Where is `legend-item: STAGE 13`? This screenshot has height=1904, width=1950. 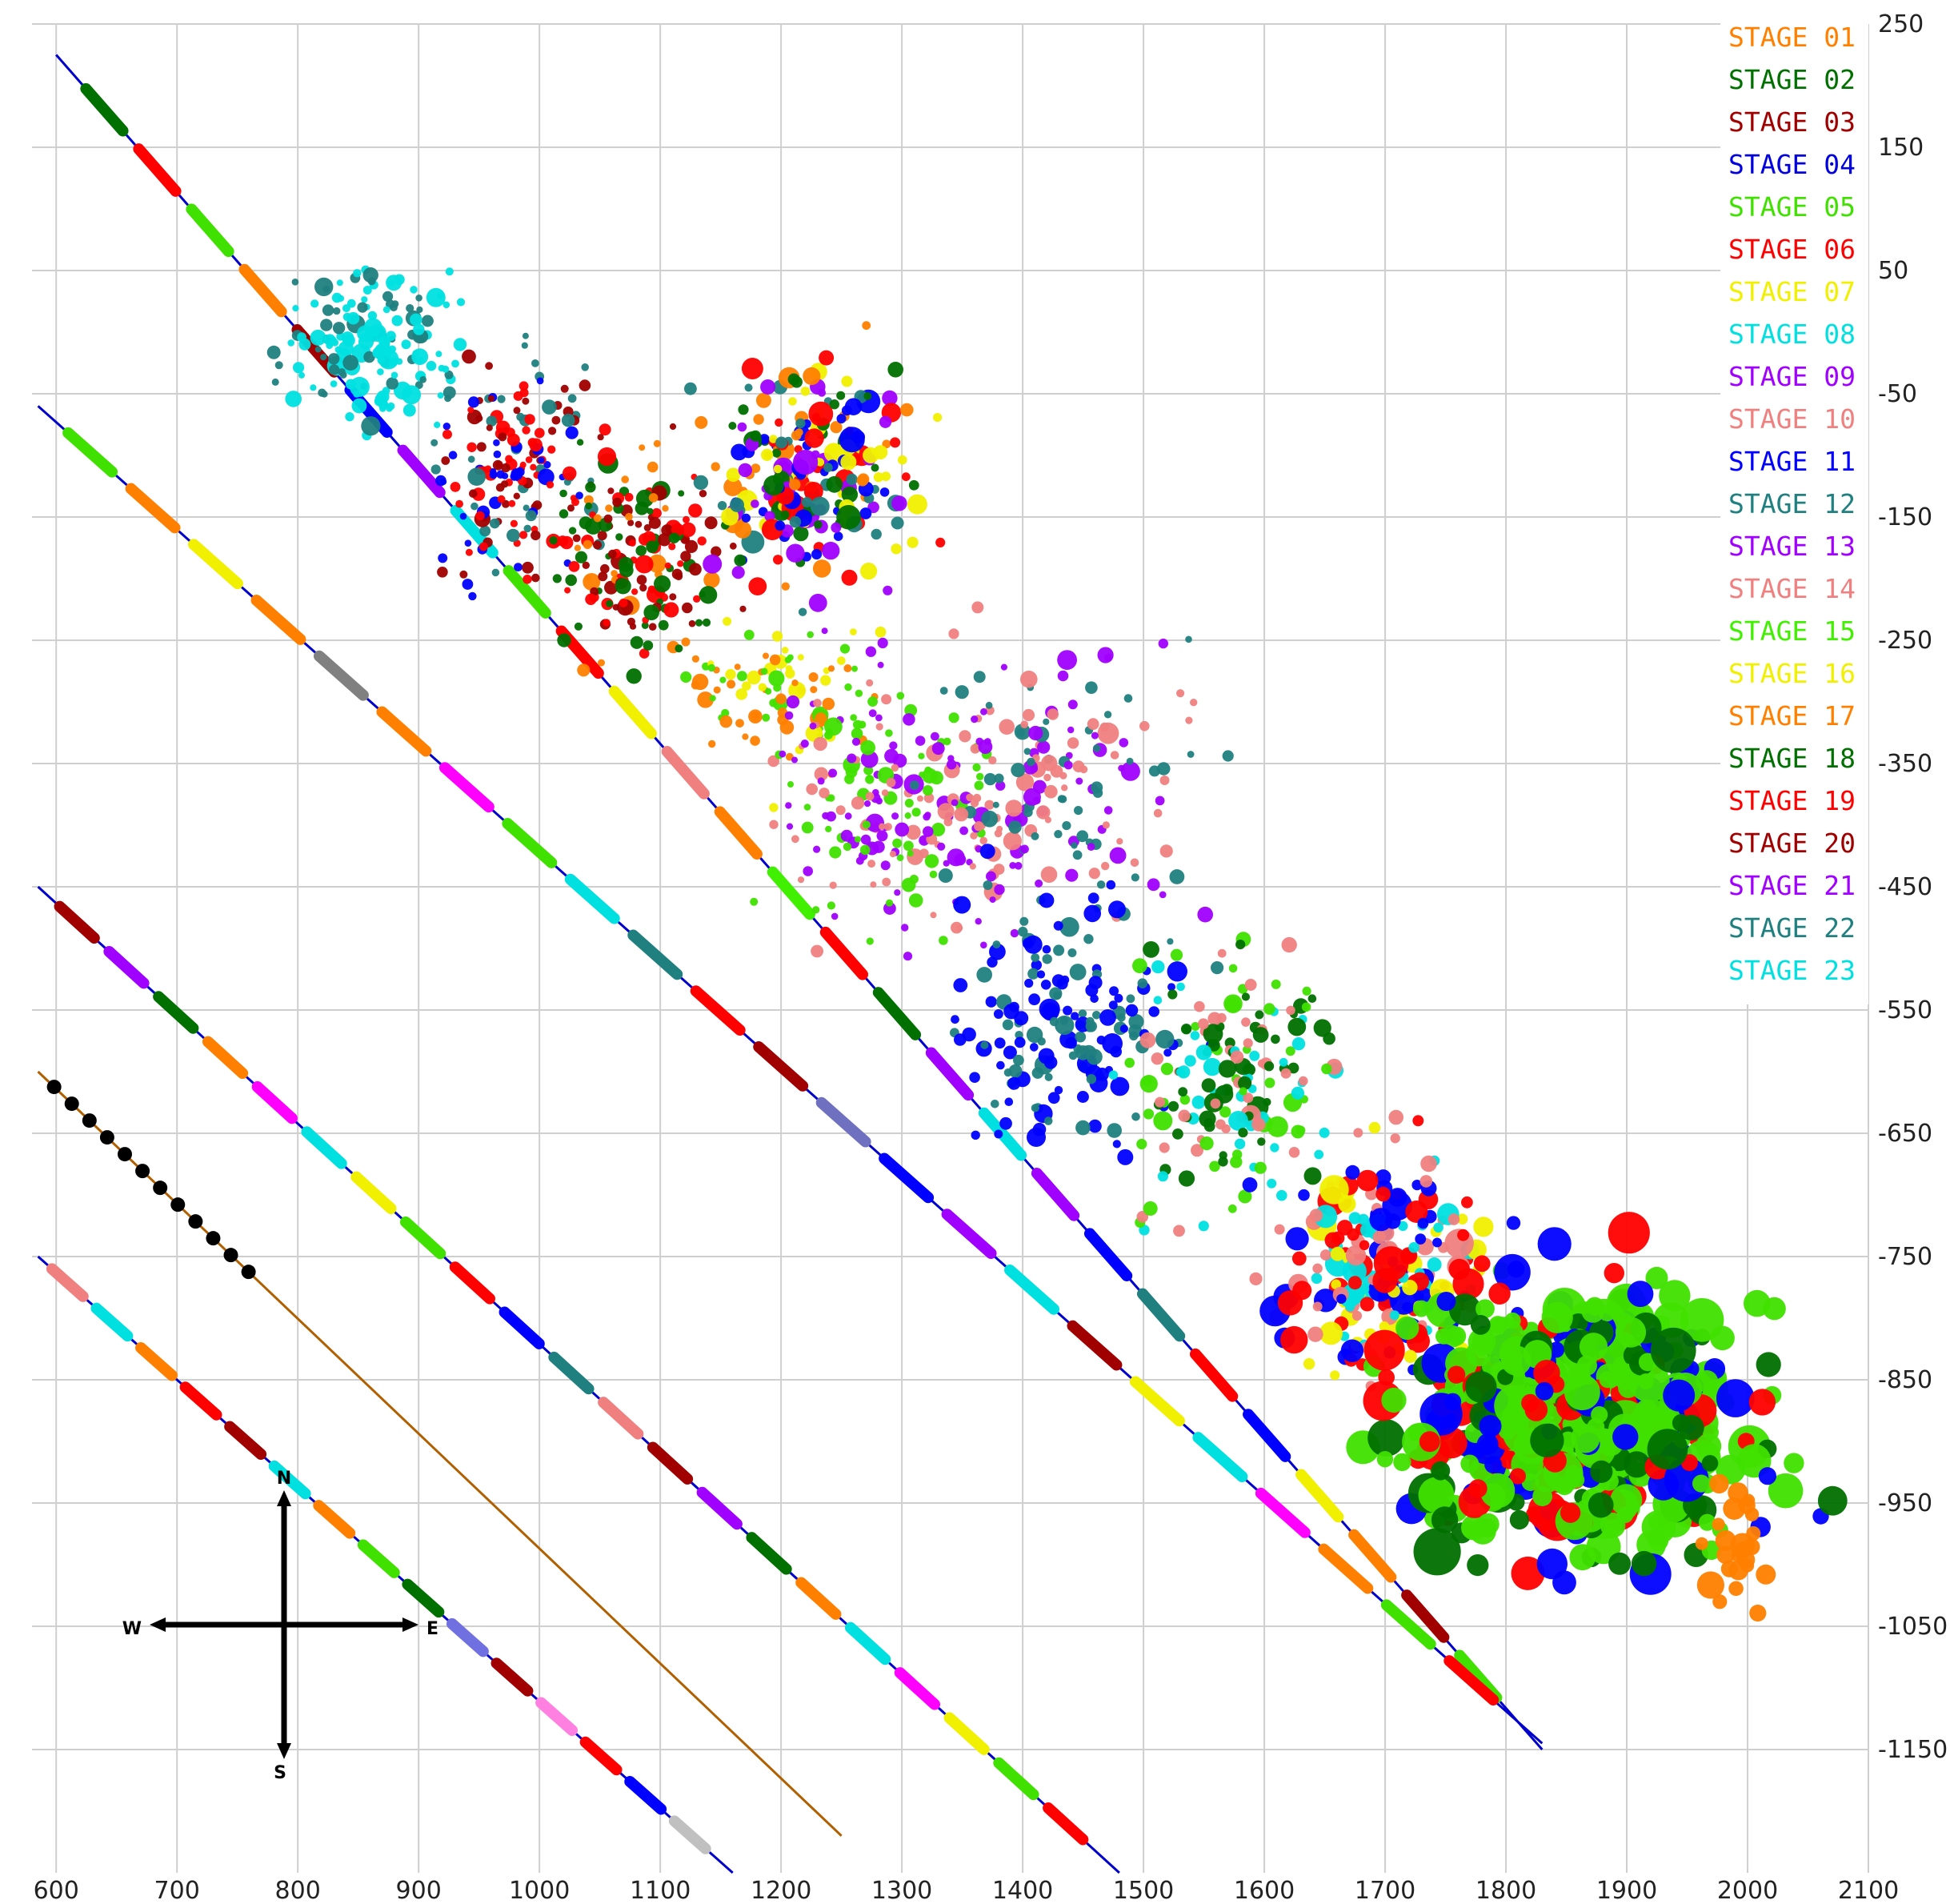 legend-item: STAGE 13 is located at coordinates (1792, 546).